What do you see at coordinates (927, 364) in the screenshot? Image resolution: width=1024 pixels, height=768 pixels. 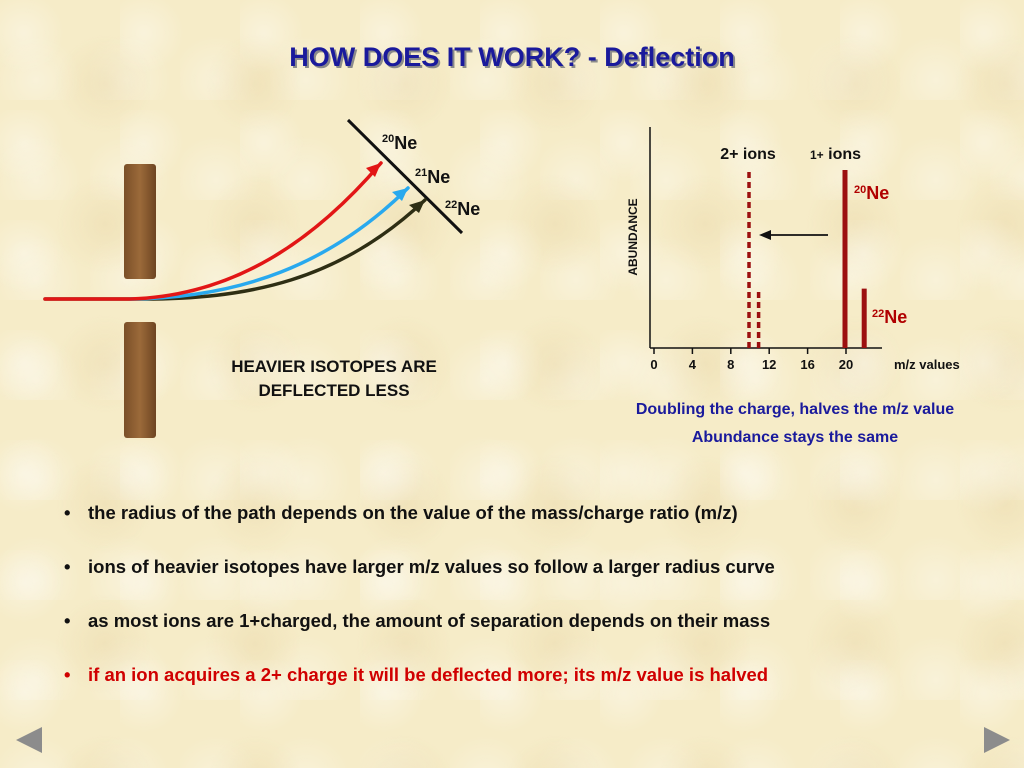 I see `x-axis-label: m/z values` at bounding box center [927, 364].